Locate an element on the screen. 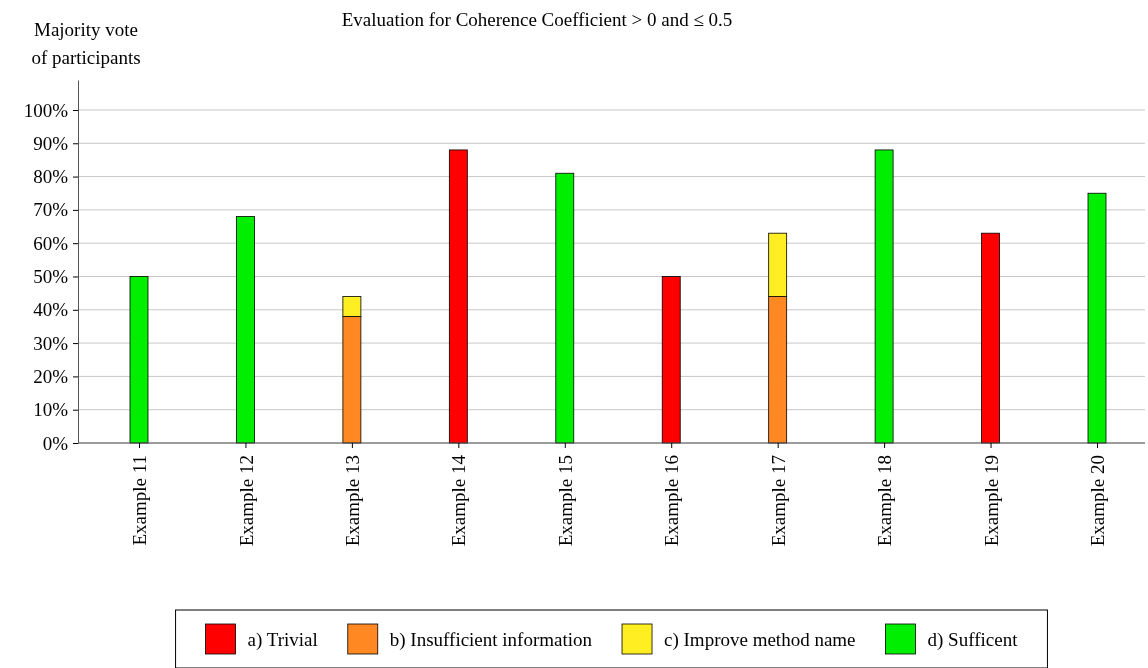 The width and height of the screenshot is (1148, 668). legend-label: c) Improve method name is located at coordinates (760, 639).